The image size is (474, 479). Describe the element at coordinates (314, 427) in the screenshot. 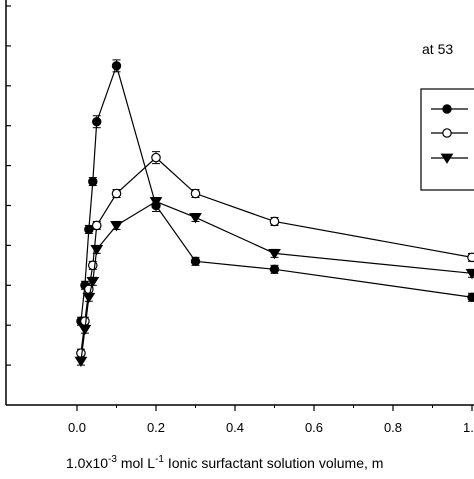

I see `x-tick-label-3: 0.6` at that location.